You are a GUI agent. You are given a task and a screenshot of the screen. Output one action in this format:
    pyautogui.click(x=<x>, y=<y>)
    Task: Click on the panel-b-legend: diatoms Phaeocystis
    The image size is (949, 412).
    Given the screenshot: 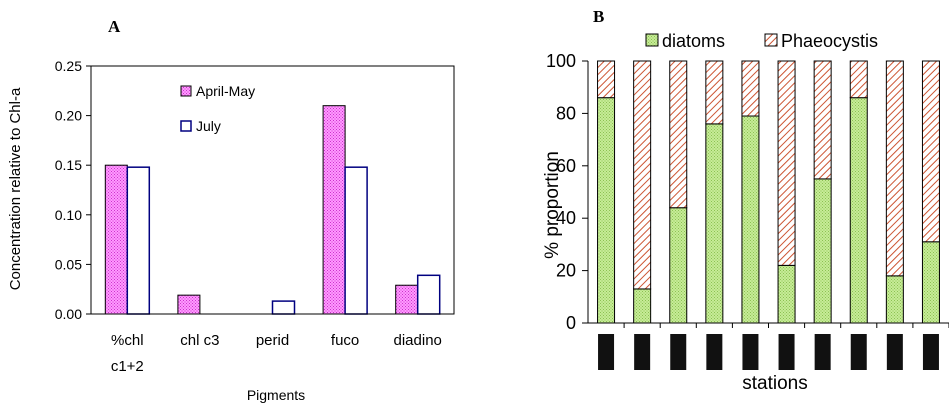 What is the action you would take?
    pyautogui.click(x=761, y=41)
    